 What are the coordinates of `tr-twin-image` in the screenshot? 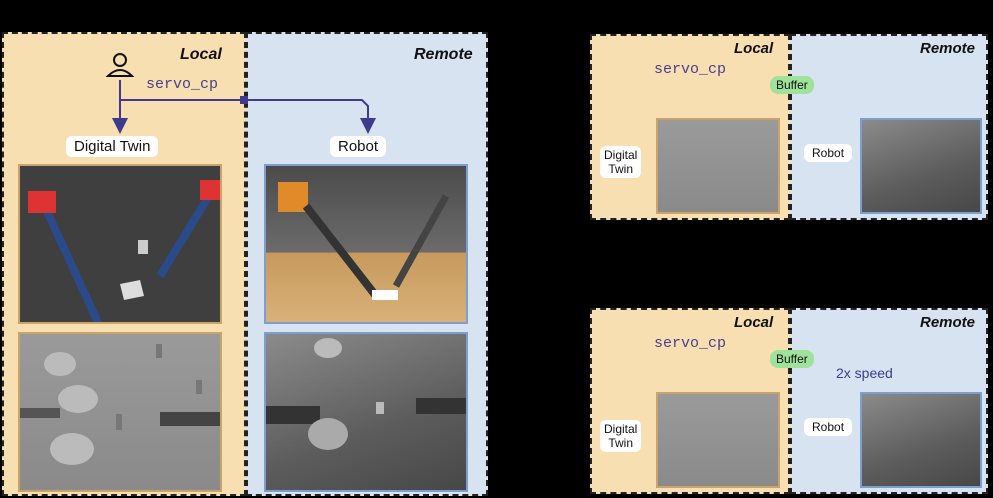 It's located at (718, 166).